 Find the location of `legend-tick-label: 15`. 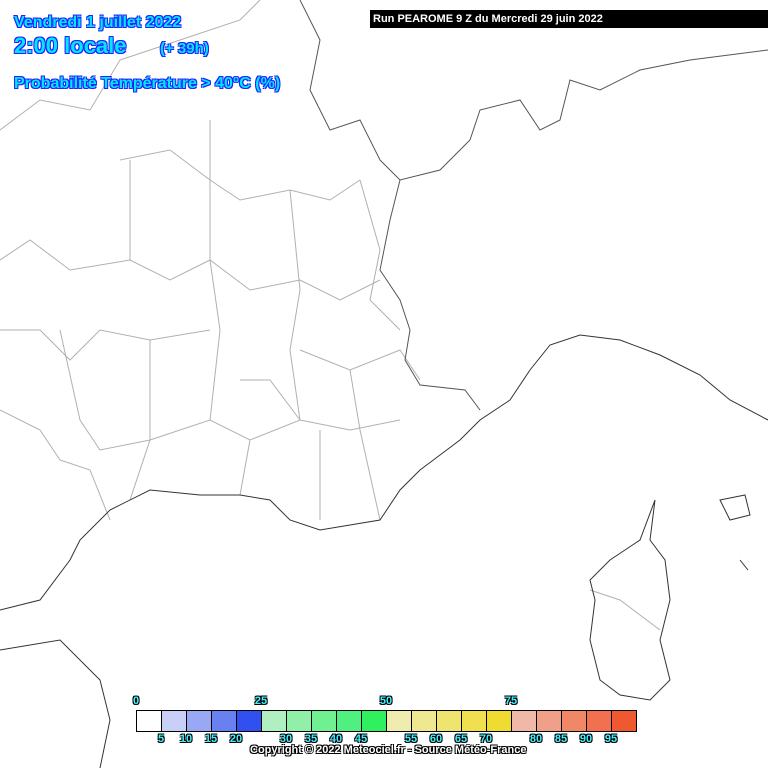

legend-tick-label: 15 is located at coordinates (211, 739).